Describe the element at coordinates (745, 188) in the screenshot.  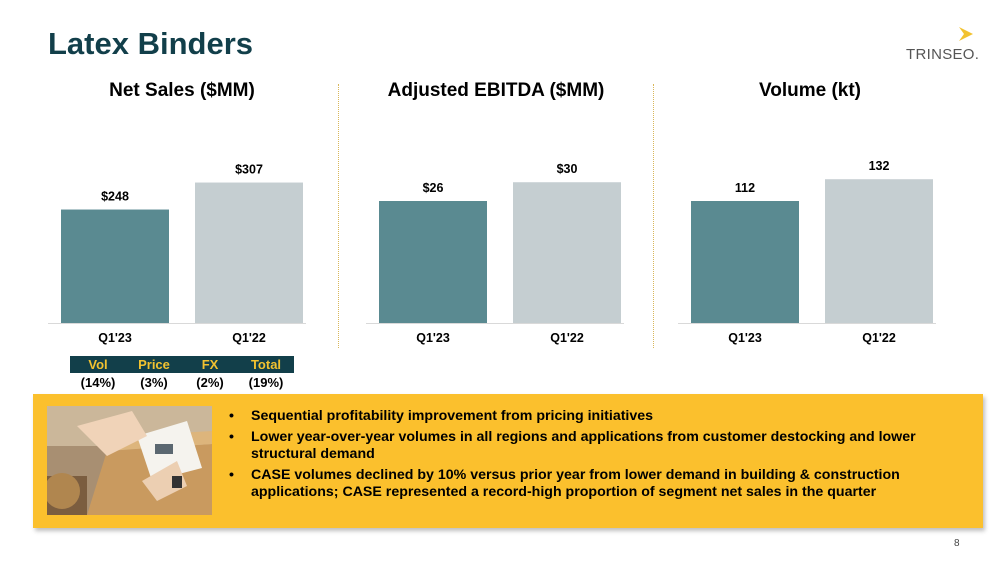
I see `data-label: 112` at that location.